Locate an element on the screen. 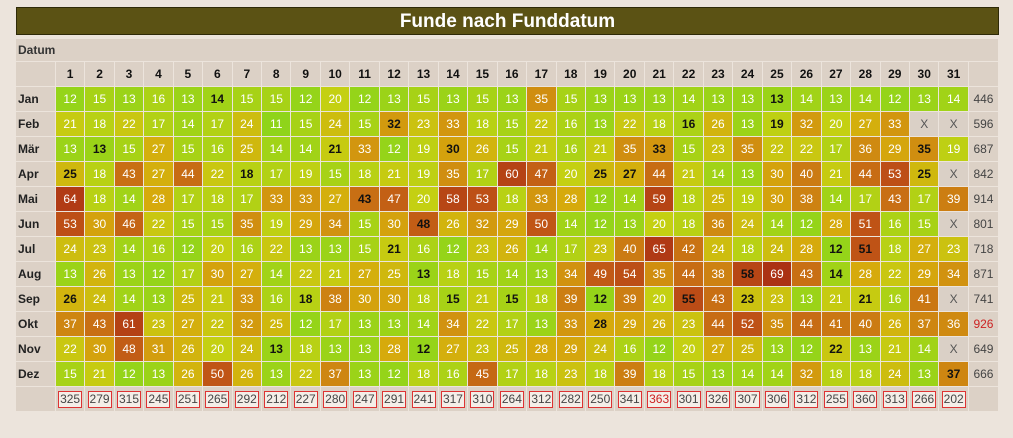 This screenshot has height=438, width=1013. day-cell: 16 is located at coordinates (894, 224).